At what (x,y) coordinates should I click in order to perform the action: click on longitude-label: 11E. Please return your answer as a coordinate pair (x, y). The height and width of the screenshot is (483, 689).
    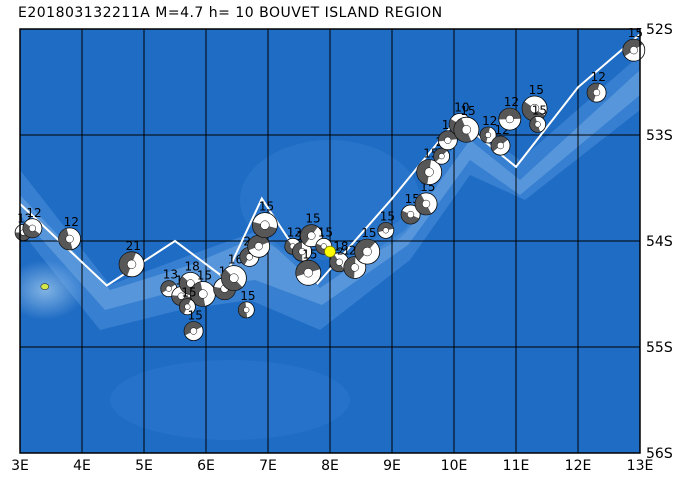
    Looking at the image, I should click on (516, 466).